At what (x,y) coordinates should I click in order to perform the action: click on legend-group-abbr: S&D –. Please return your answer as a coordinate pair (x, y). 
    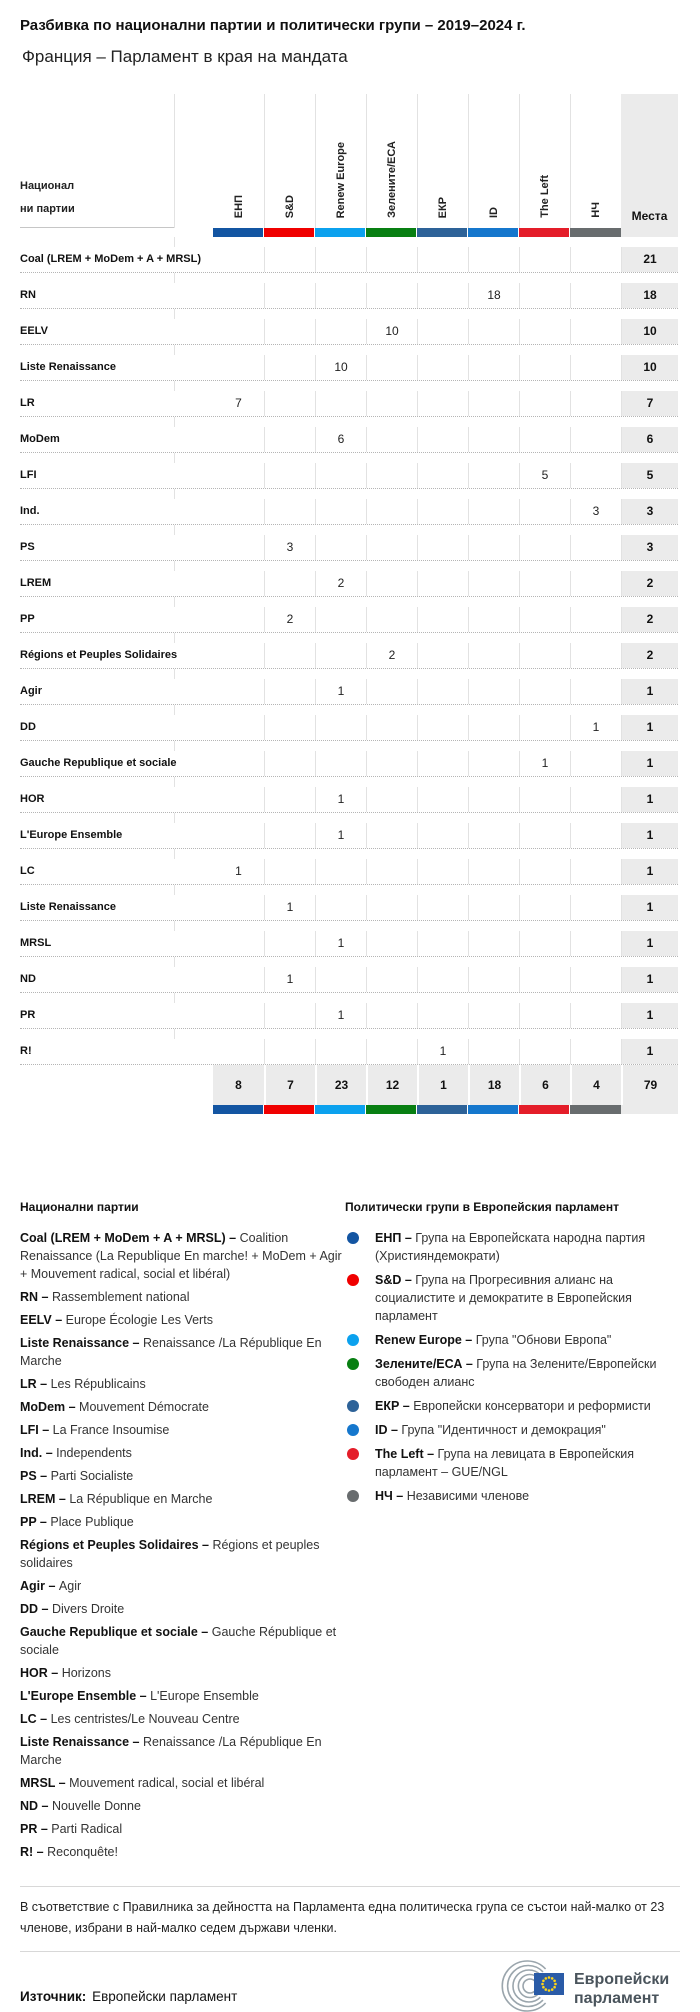
    Looking at the image, I should click on (395, 1280).